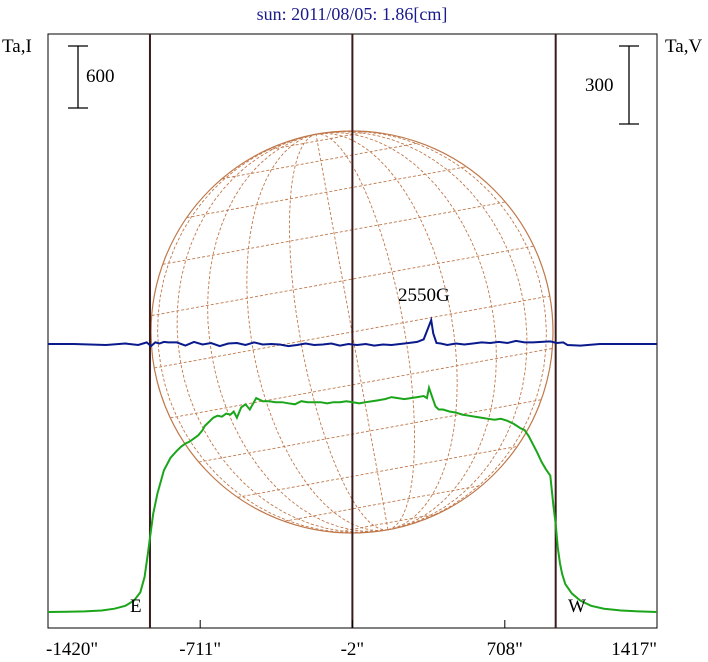 Image resolution: width=708 pixels, height=662 pixels. I want to click on scale-bar-left-label: 600, so click(100, 76).